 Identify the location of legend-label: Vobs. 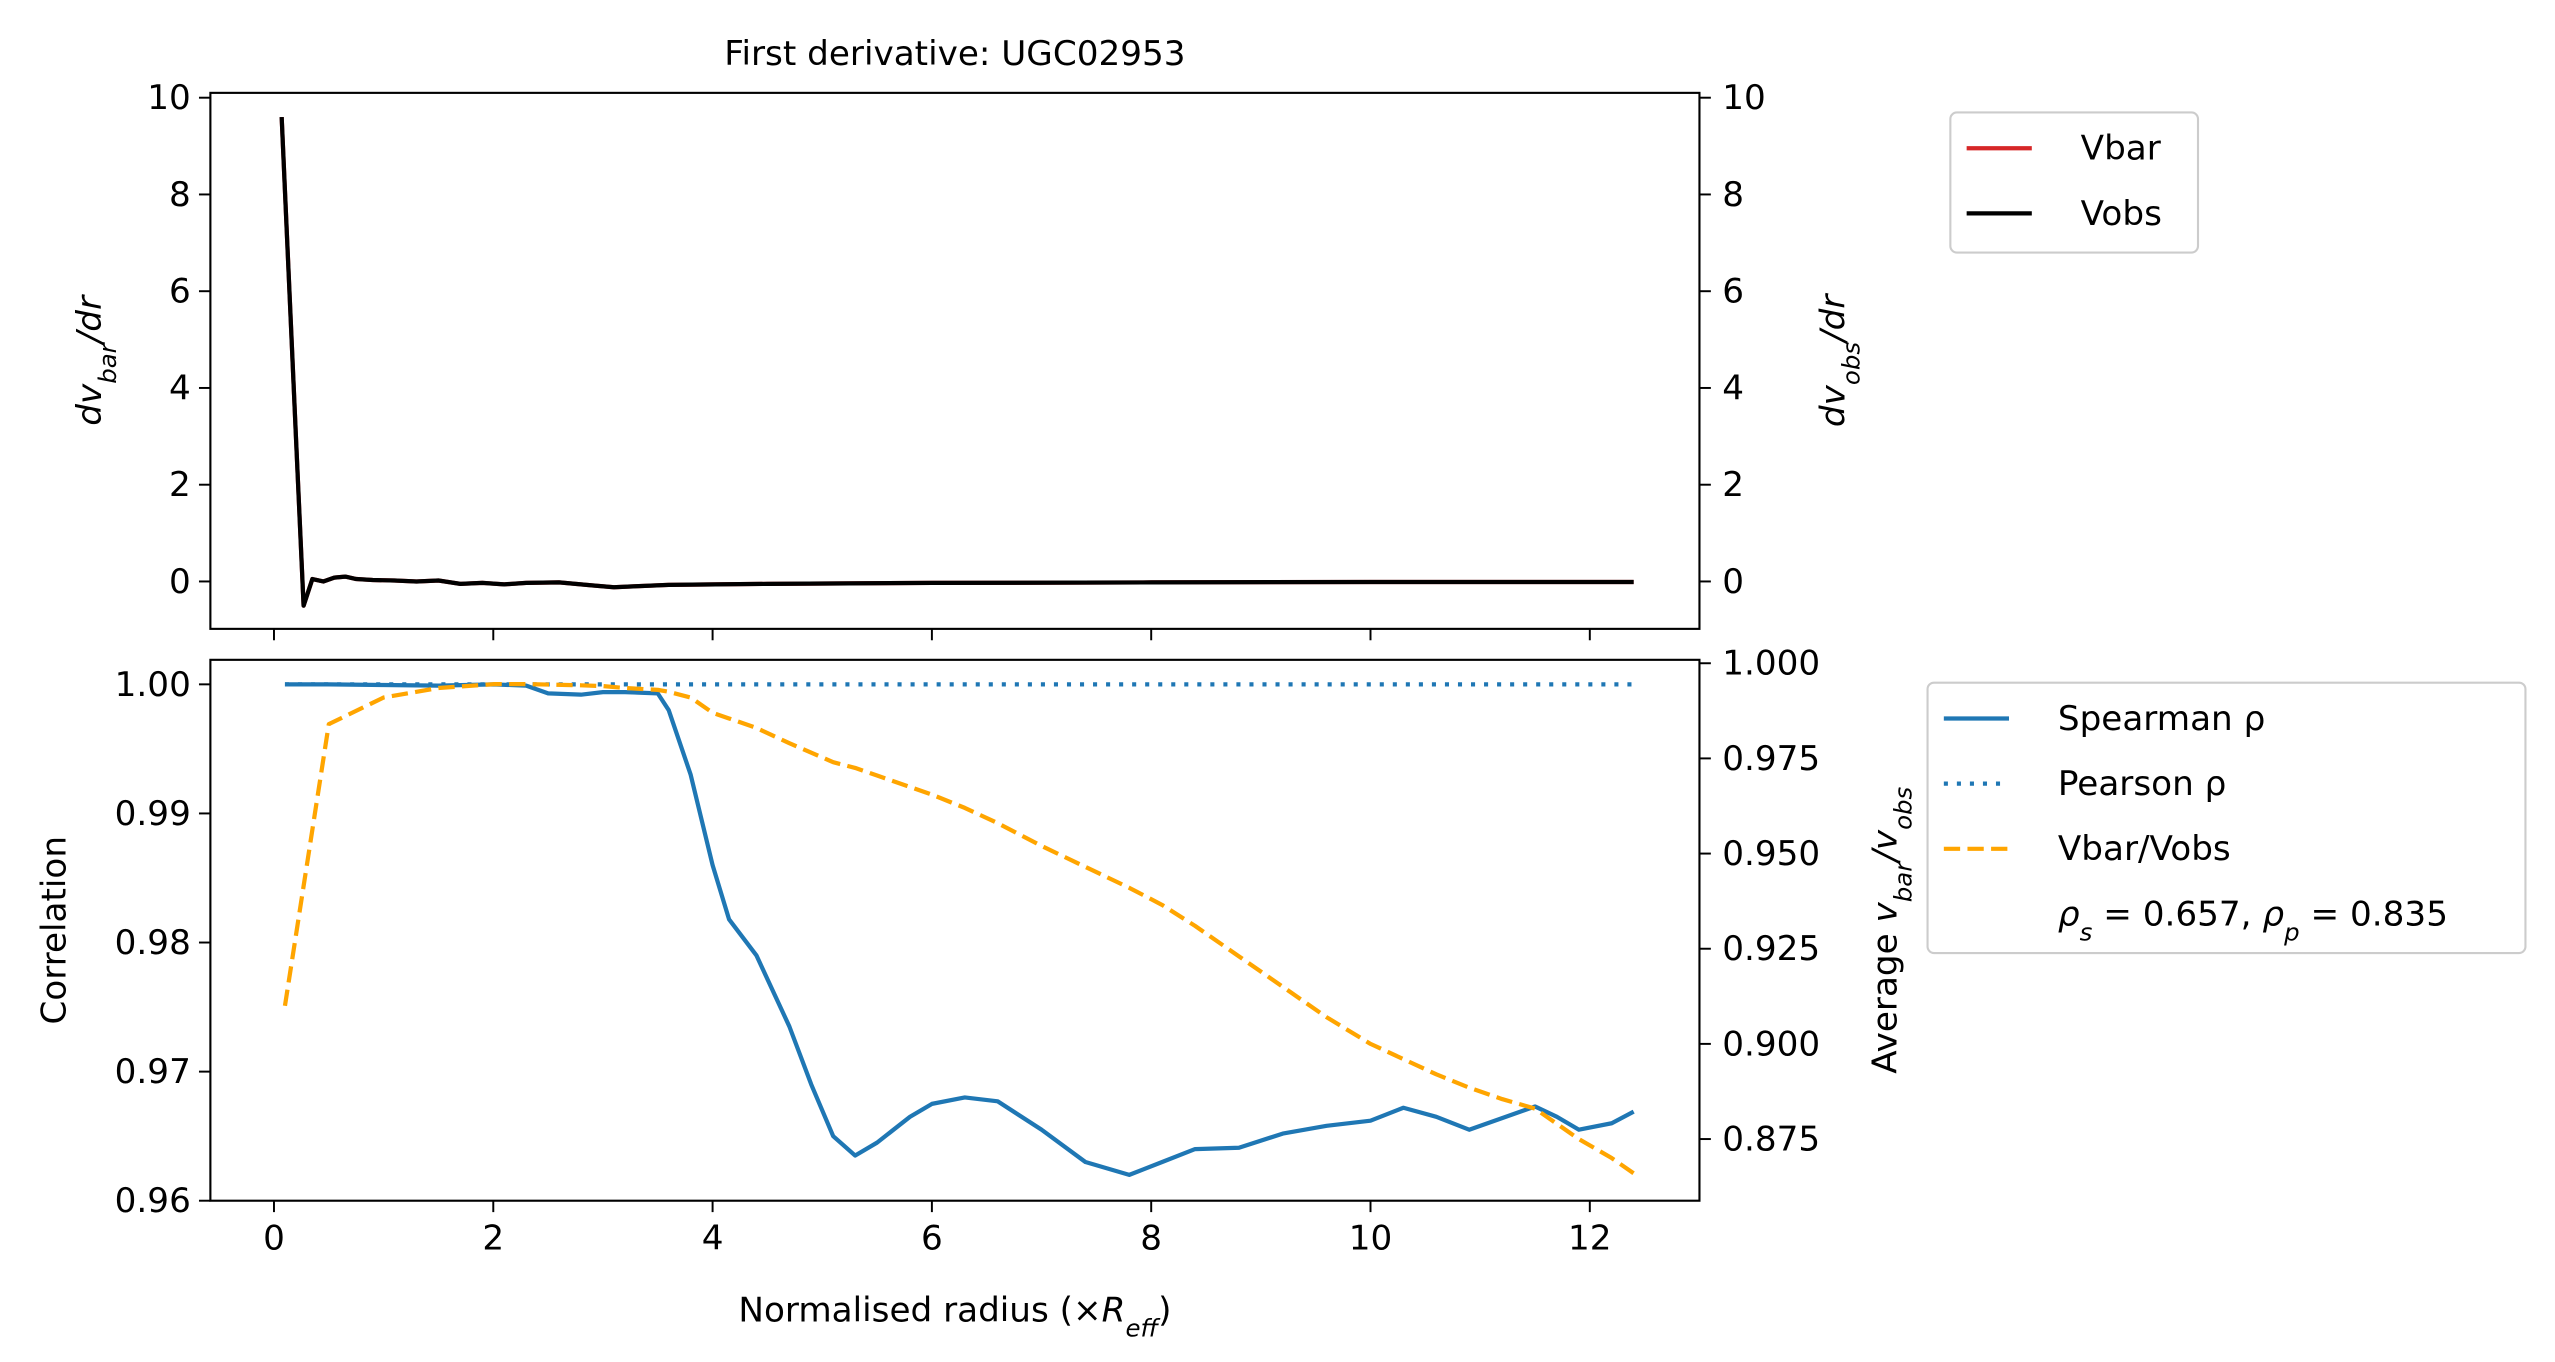
(2121, 214).